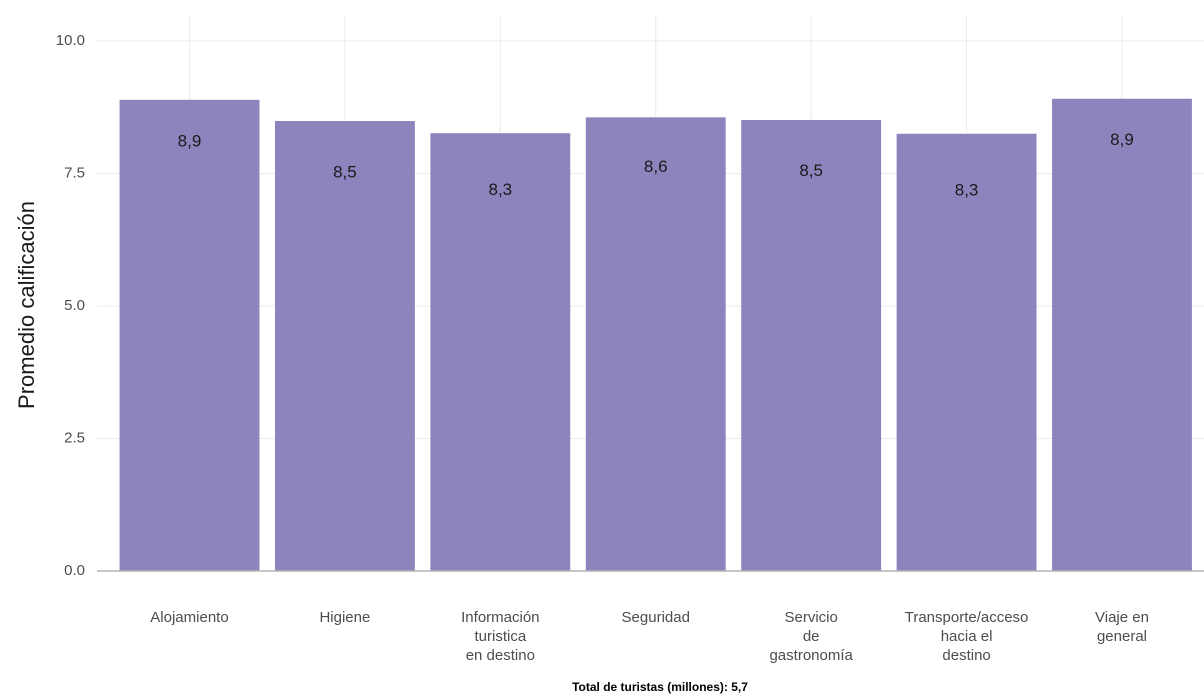 The height and width of the screenshot is (697, 1204). Describe the element at coordinates (74, 172) in the screenshot. I see `y-tick-label: 7.5` at that location.